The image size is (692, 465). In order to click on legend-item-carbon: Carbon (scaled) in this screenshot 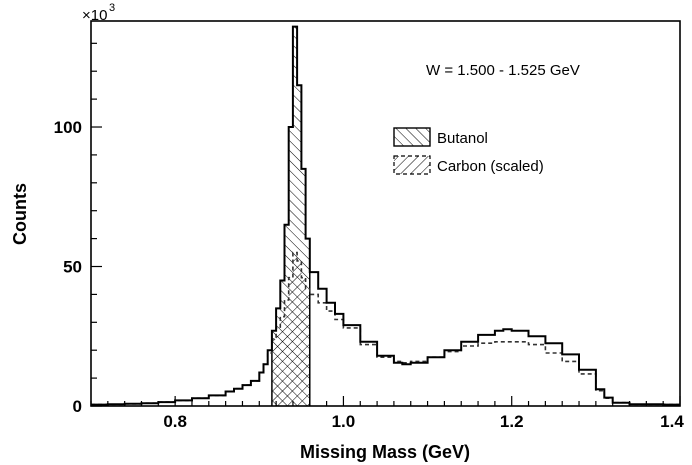, I will do `click(468, 165)`.